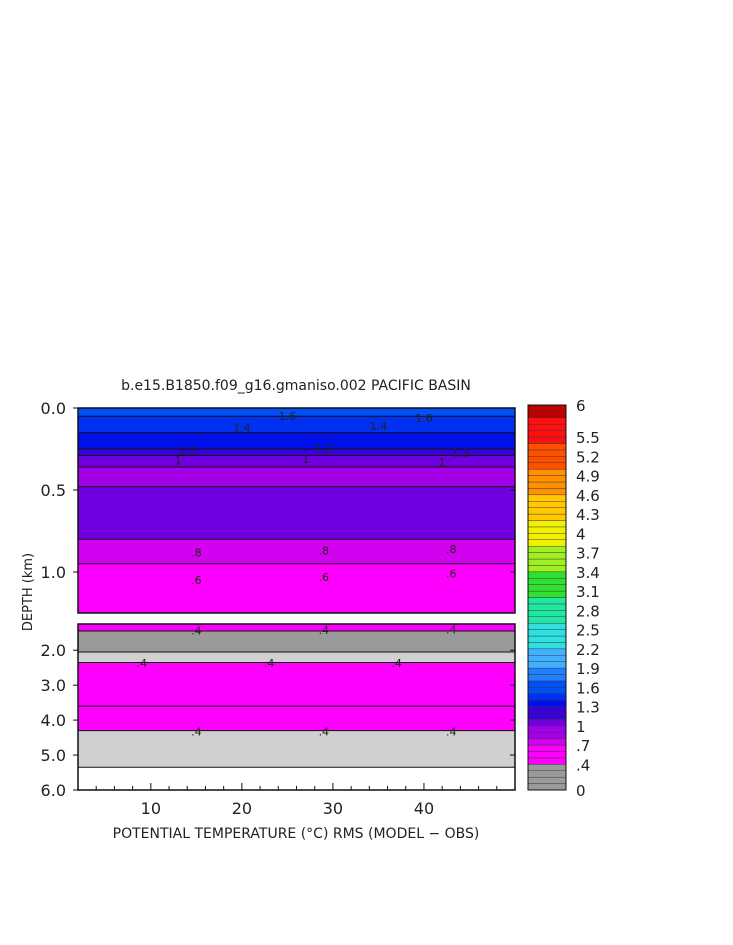 Image resolution: width=733 pixels, height=945 pixels. I want to click on colorbar-label-4: 4.6, so click(588, 496).